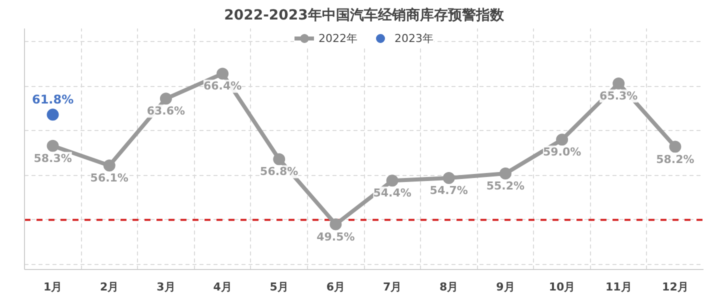 This screenshot has height=300, width=719. Describe the element at coordinates (109, 287) in the screenshot. I see `x-tick-label: 2月` at that location.